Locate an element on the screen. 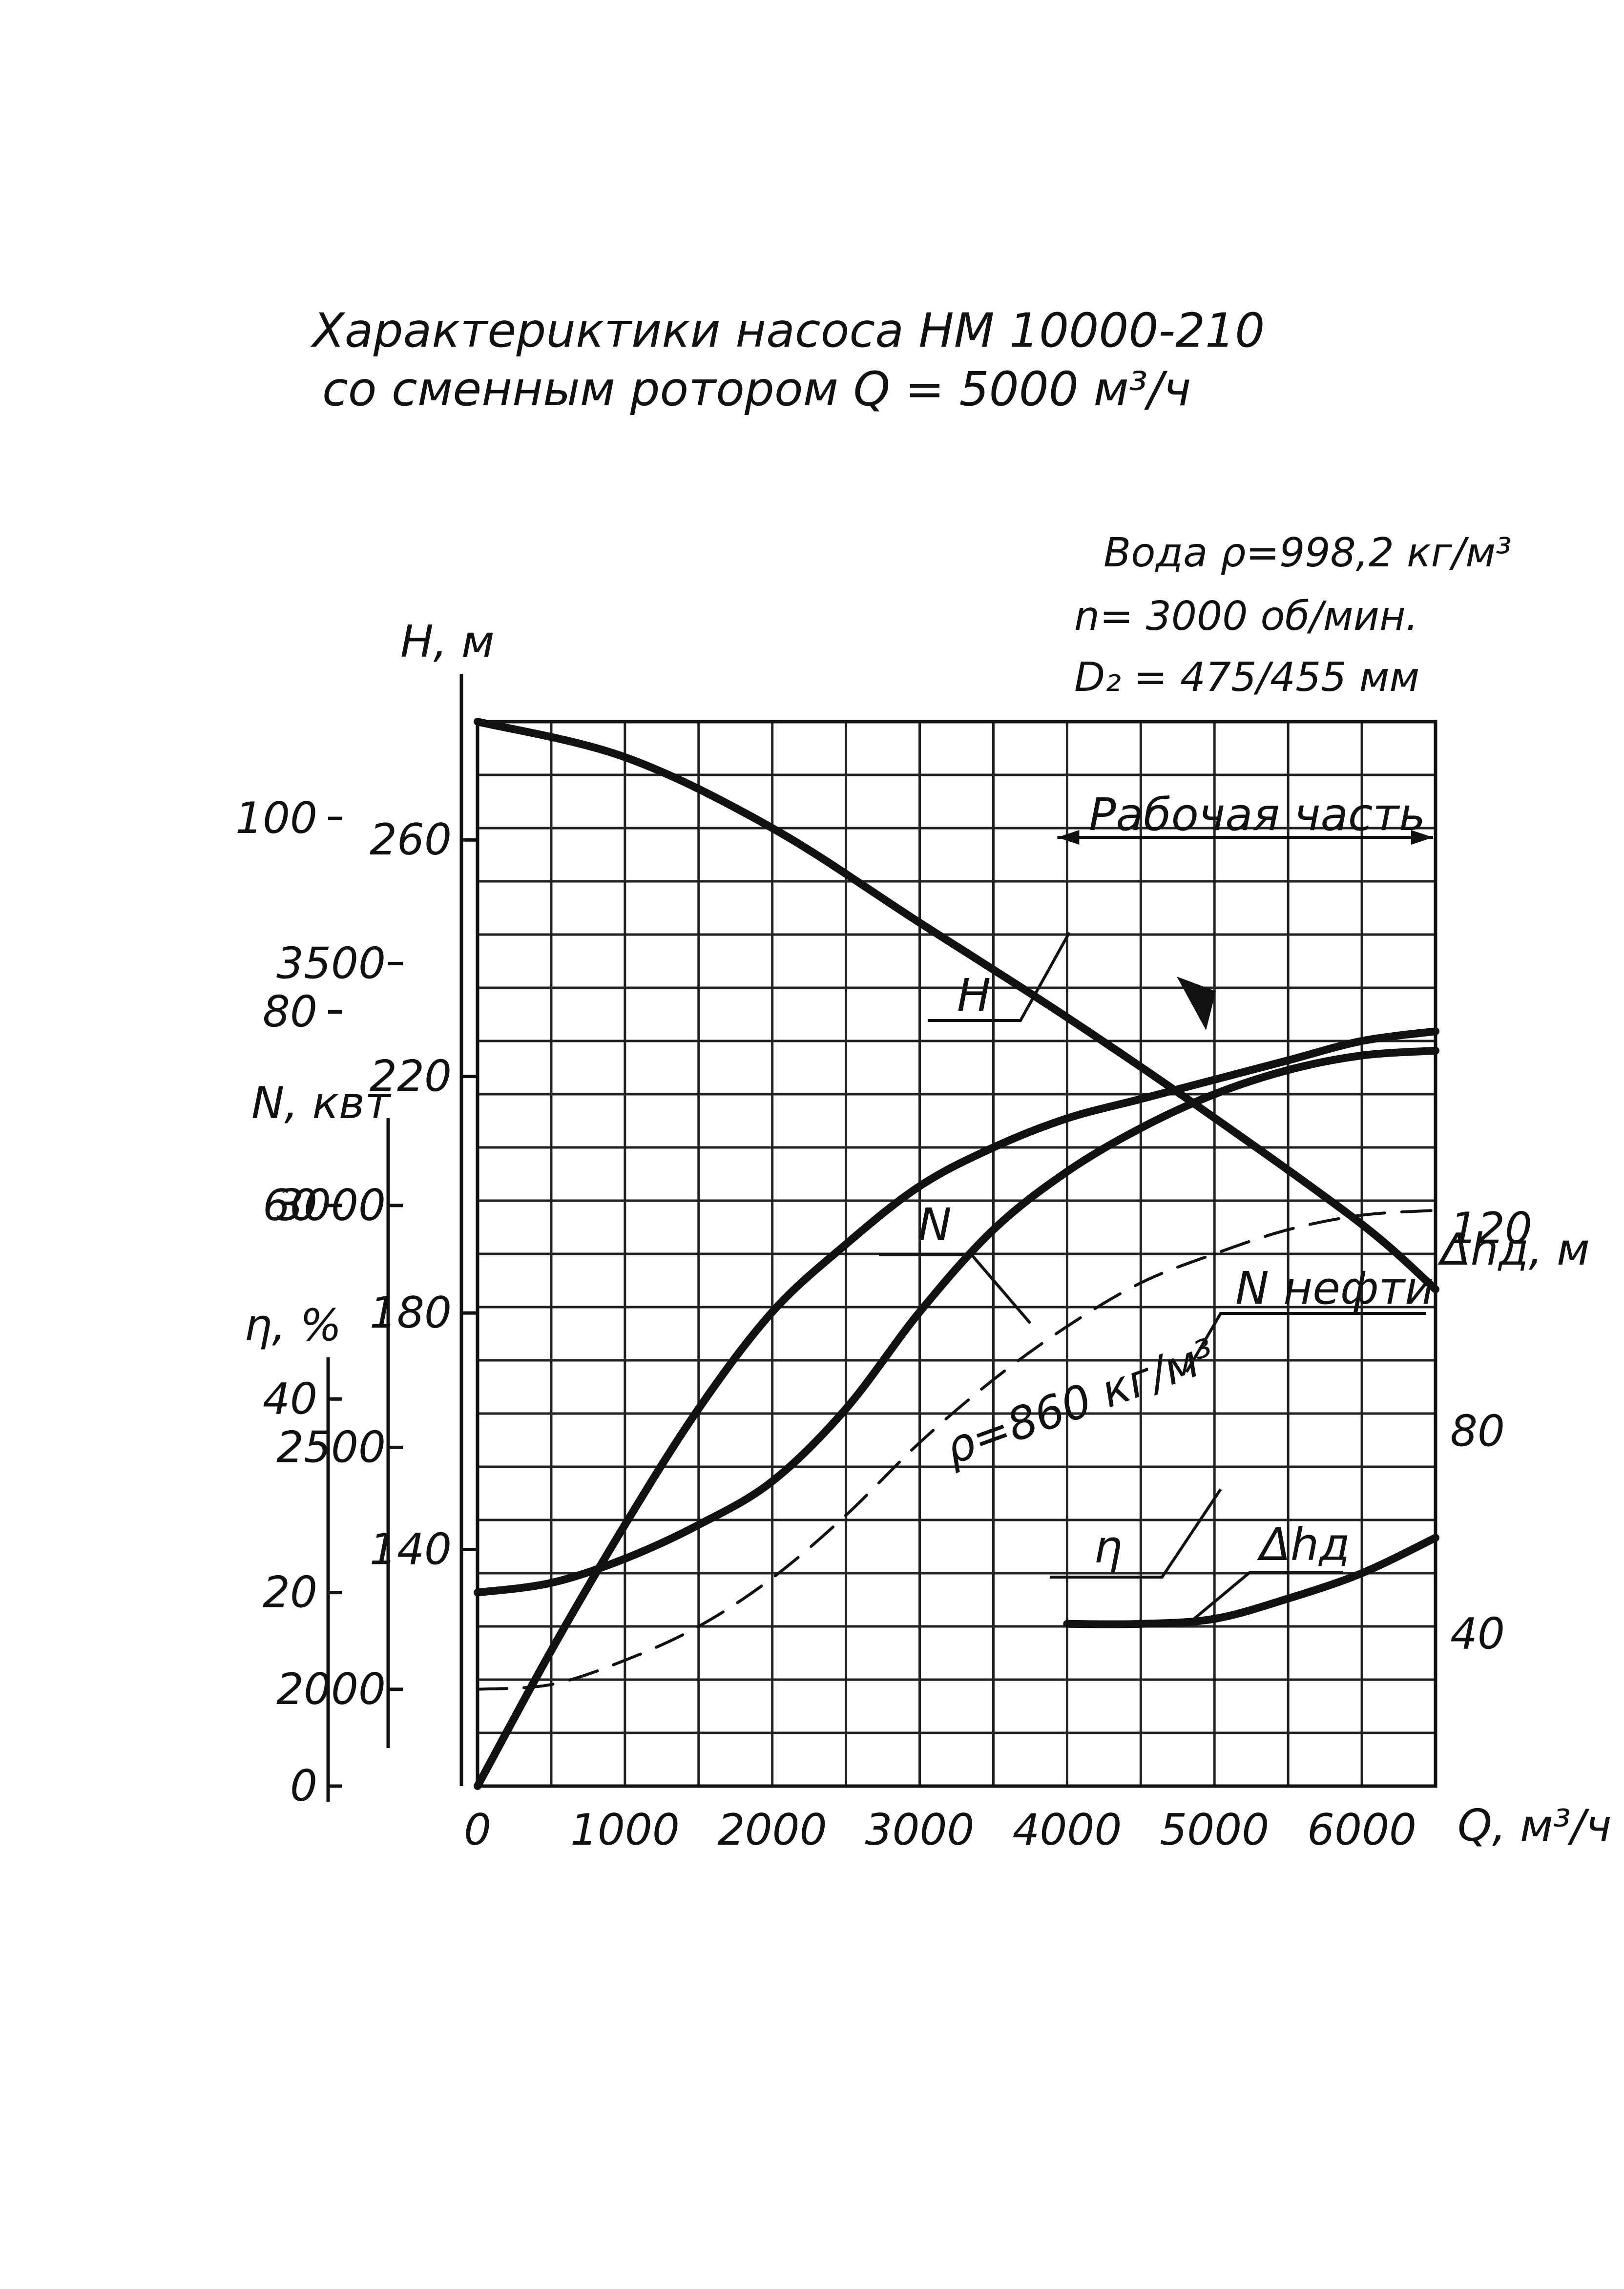 The width and height of the screenshot is (1624, 2289). param-diameter: D₂ = 475/455 мм is located at coordinates (1246, 677).